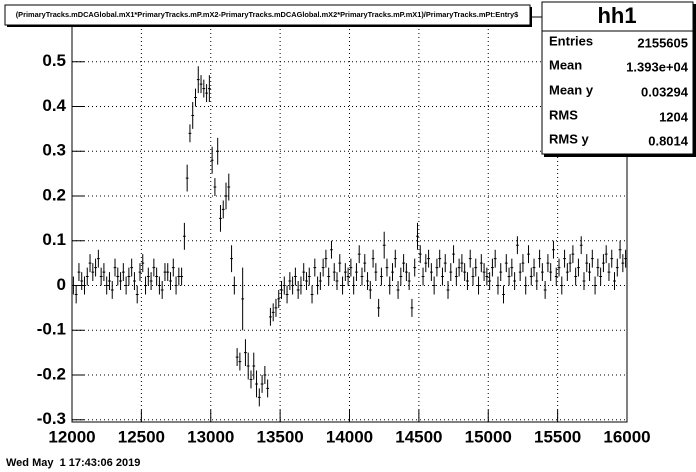 This screenshot has height=472, width=696. Describe the element at coordinates (418, 436) in the screenshot. I see `x-tick-label: 14500` at that location.